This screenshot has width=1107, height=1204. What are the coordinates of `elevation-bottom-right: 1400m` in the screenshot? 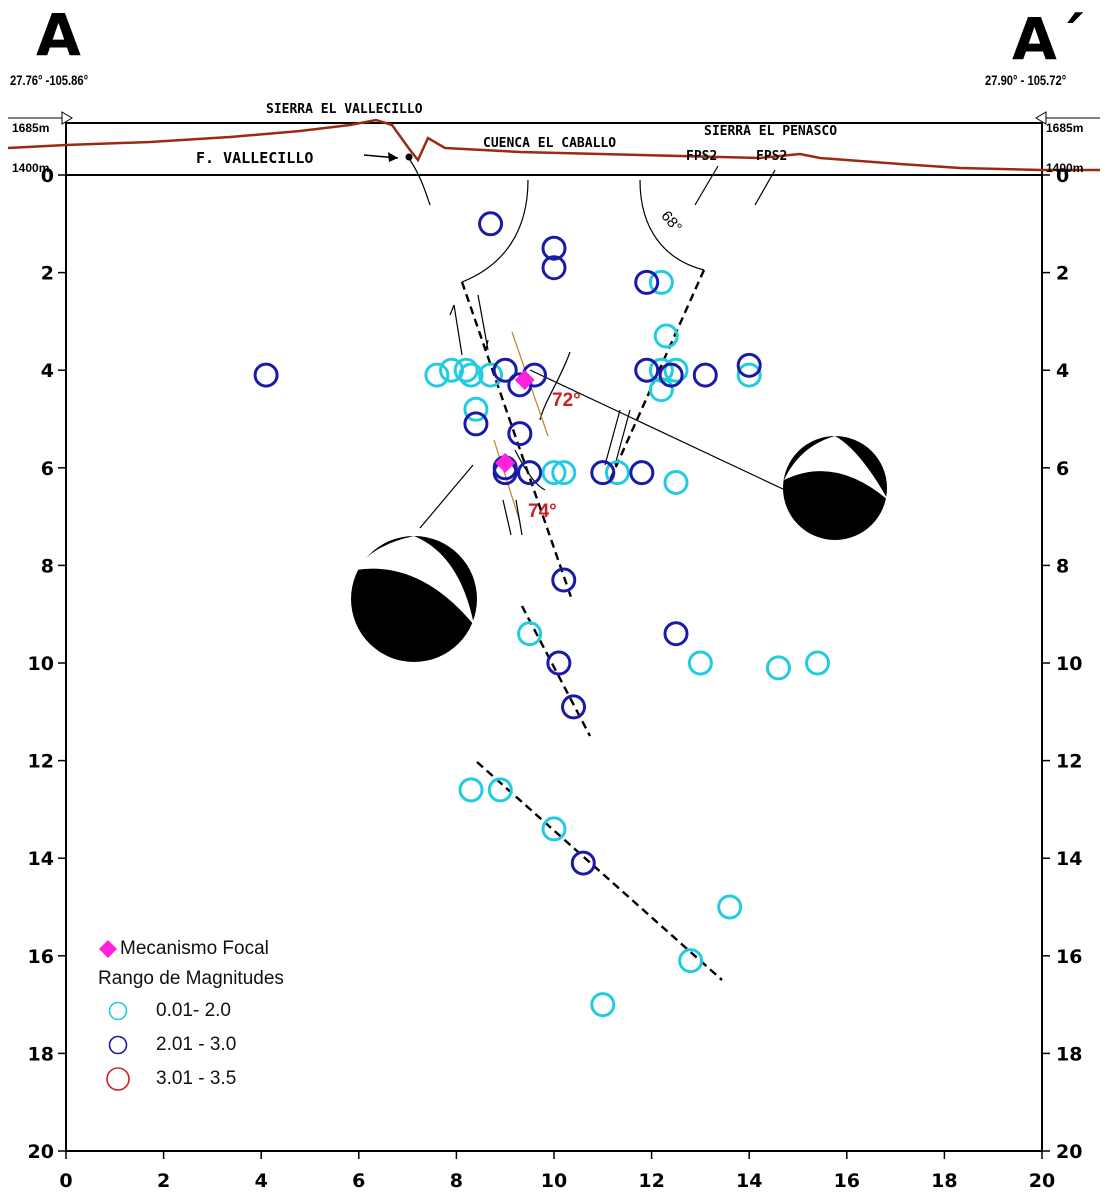 It's located at (1064, 168).